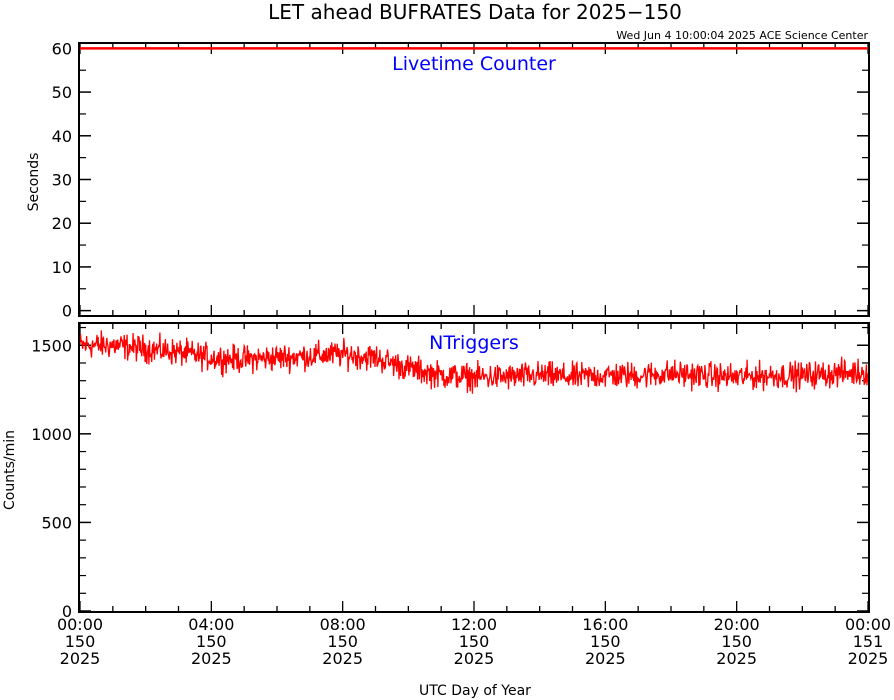  What do you see at coordinates (62, 136) in the screenshot?
I see `y-tick-label: 40` at bounding box center [62, 136].